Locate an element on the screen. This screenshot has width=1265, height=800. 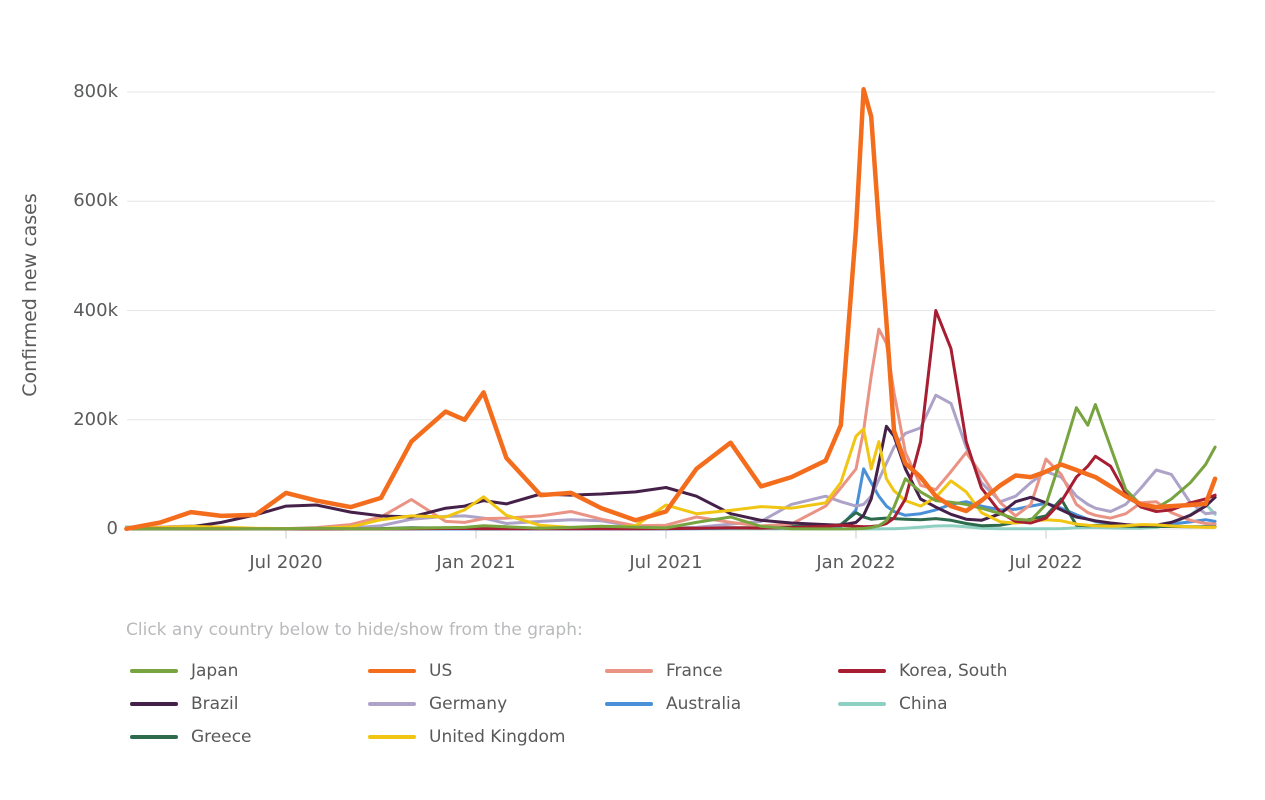
legend-label: Australia is located at coordinates (704, 704).